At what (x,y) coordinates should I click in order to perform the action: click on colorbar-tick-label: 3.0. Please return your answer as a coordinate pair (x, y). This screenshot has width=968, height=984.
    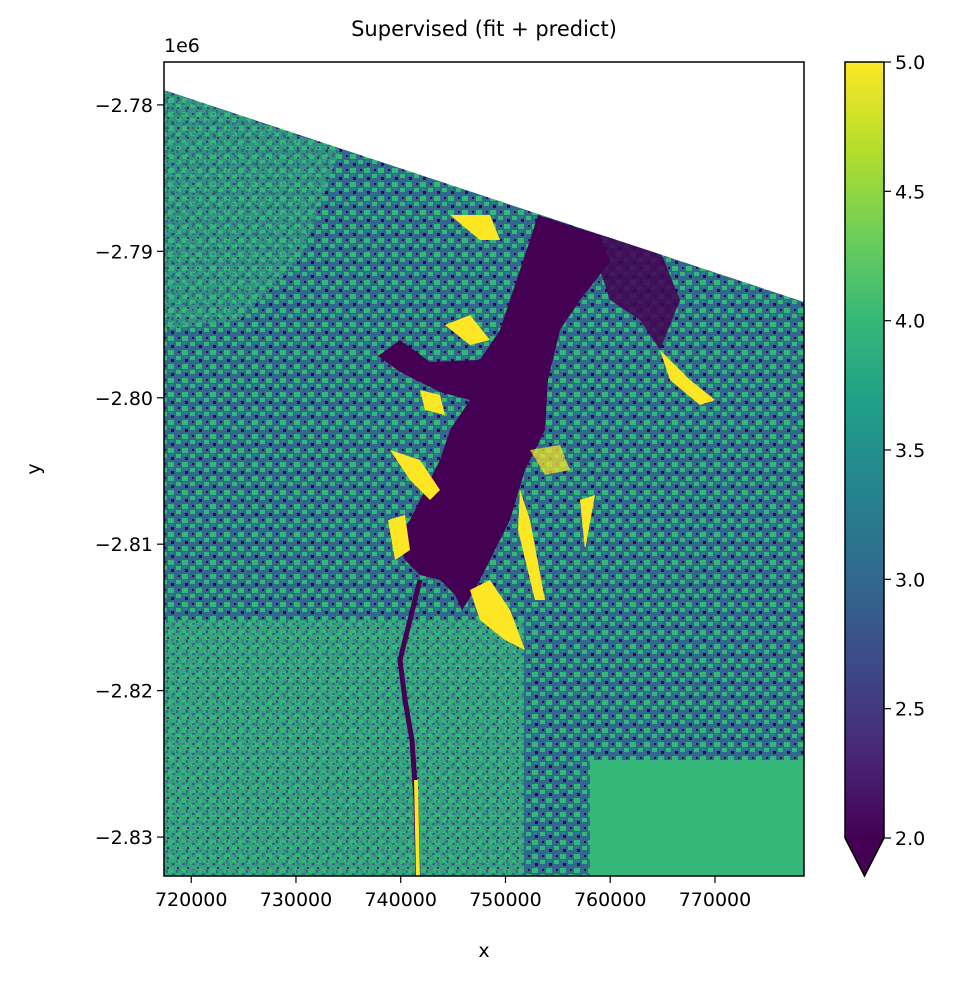
    Looking at the image, I should click on (910, 580).